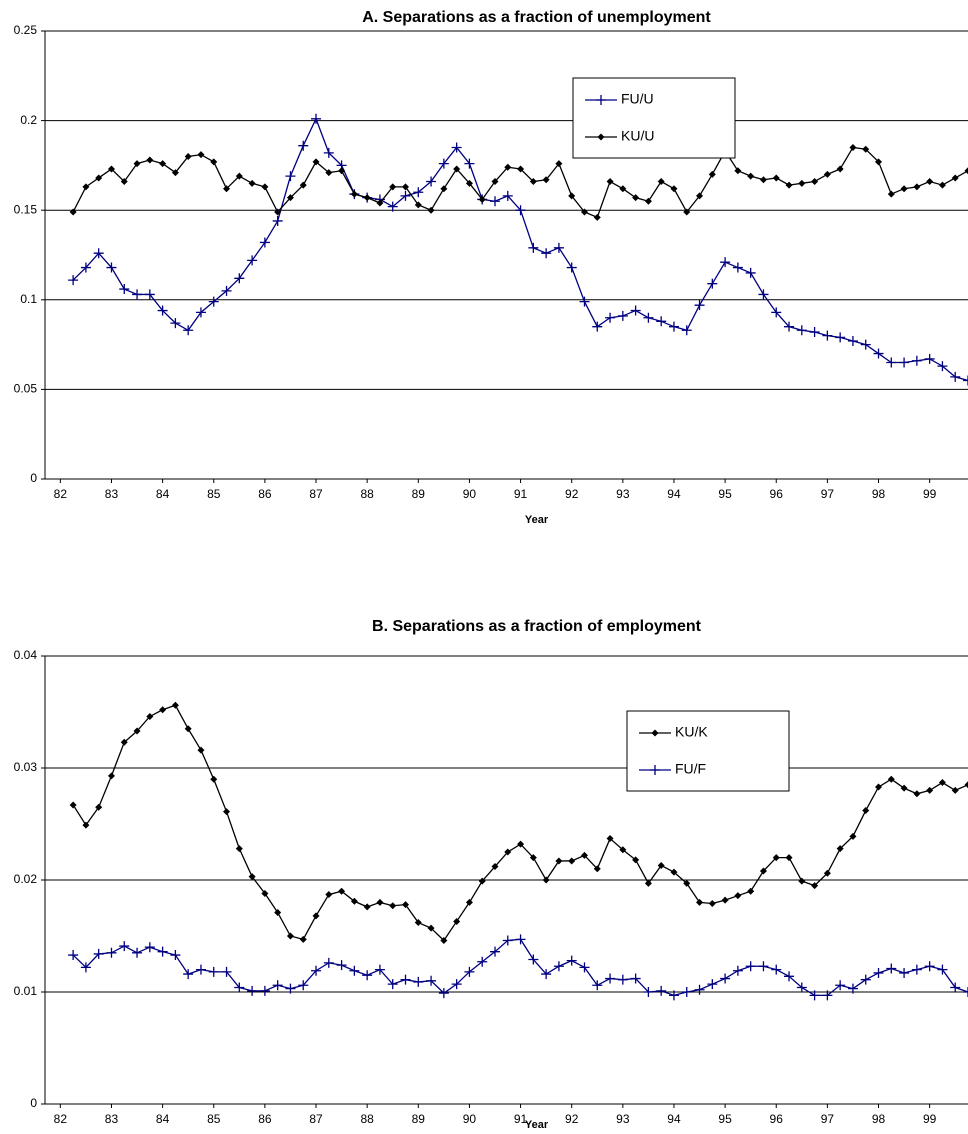  What do you see at coordinates (163, 494) in the screenshot?
I see `x-tick-label: 84` at bounding box center [163, 494].